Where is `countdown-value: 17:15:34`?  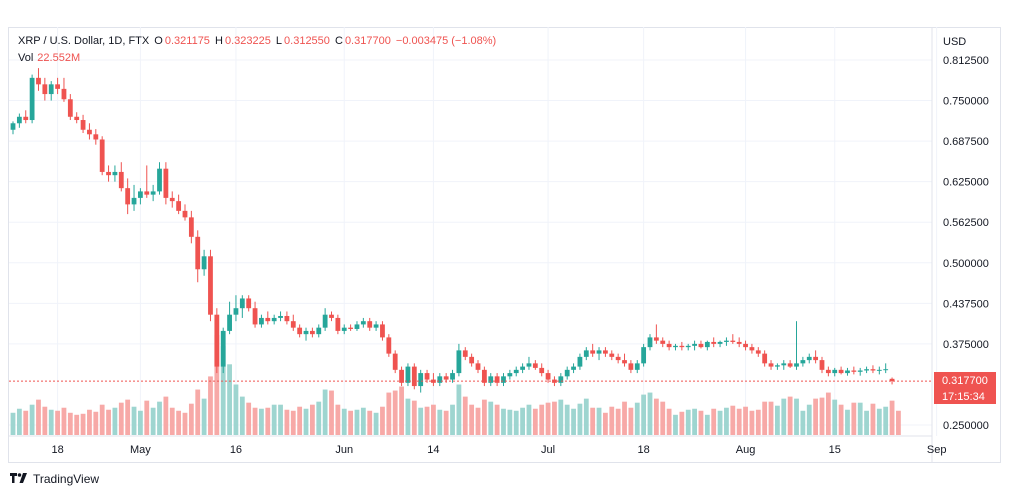
countdown-value: 17:15:34 is located at coordinates (963, 397).